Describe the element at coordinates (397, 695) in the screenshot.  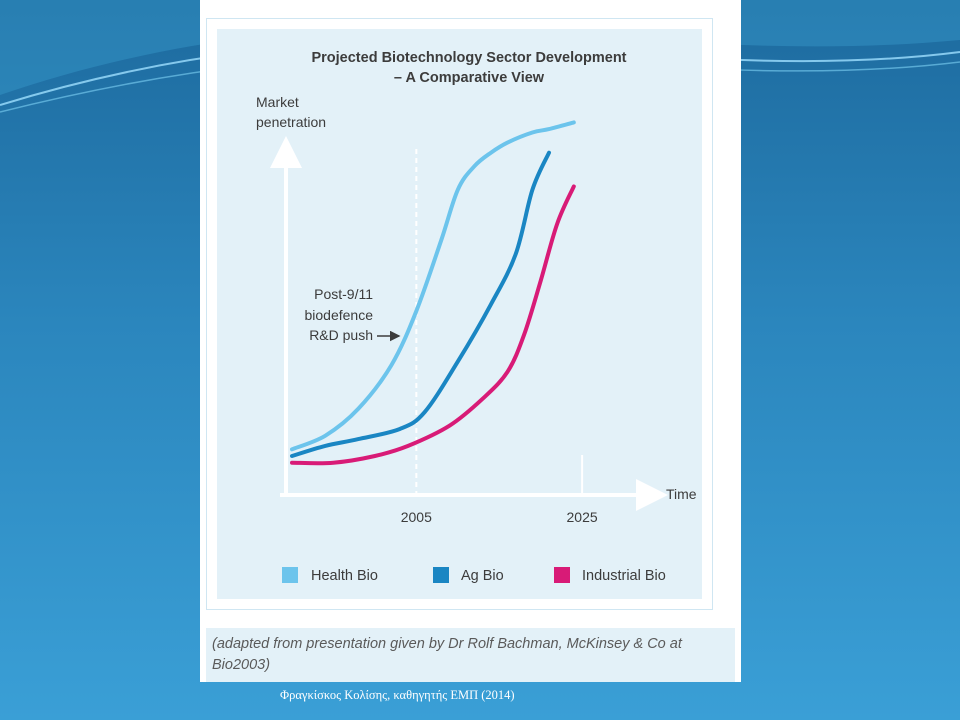
I see `slide-footer: Φραγκίσκος Κολίσης, καθηγητής ΕΜΠ (2014)` at that location.